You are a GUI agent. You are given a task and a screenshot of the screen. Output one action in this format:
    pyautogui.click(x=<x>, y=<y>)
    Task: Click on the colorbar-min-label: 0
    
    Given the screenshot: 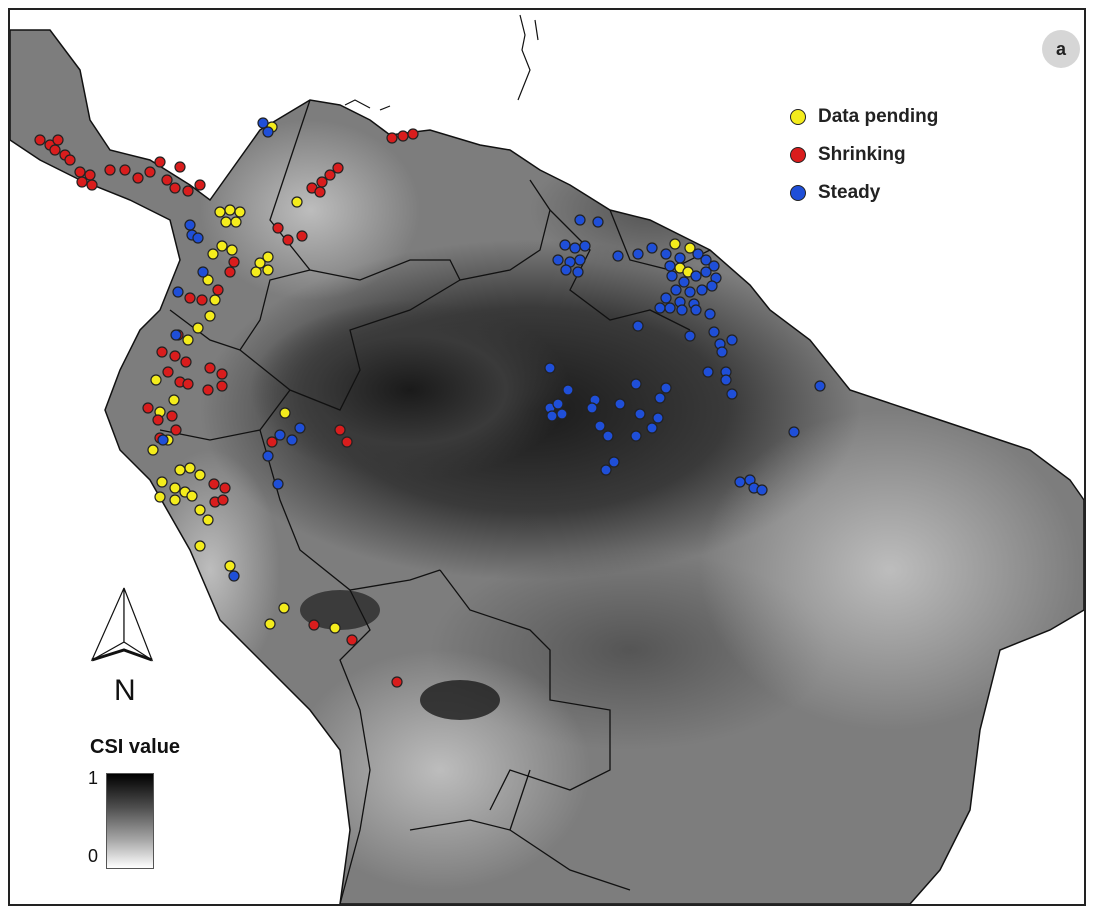 What is the action you would take?
    pyautogui.click(x=93, y=856)
    